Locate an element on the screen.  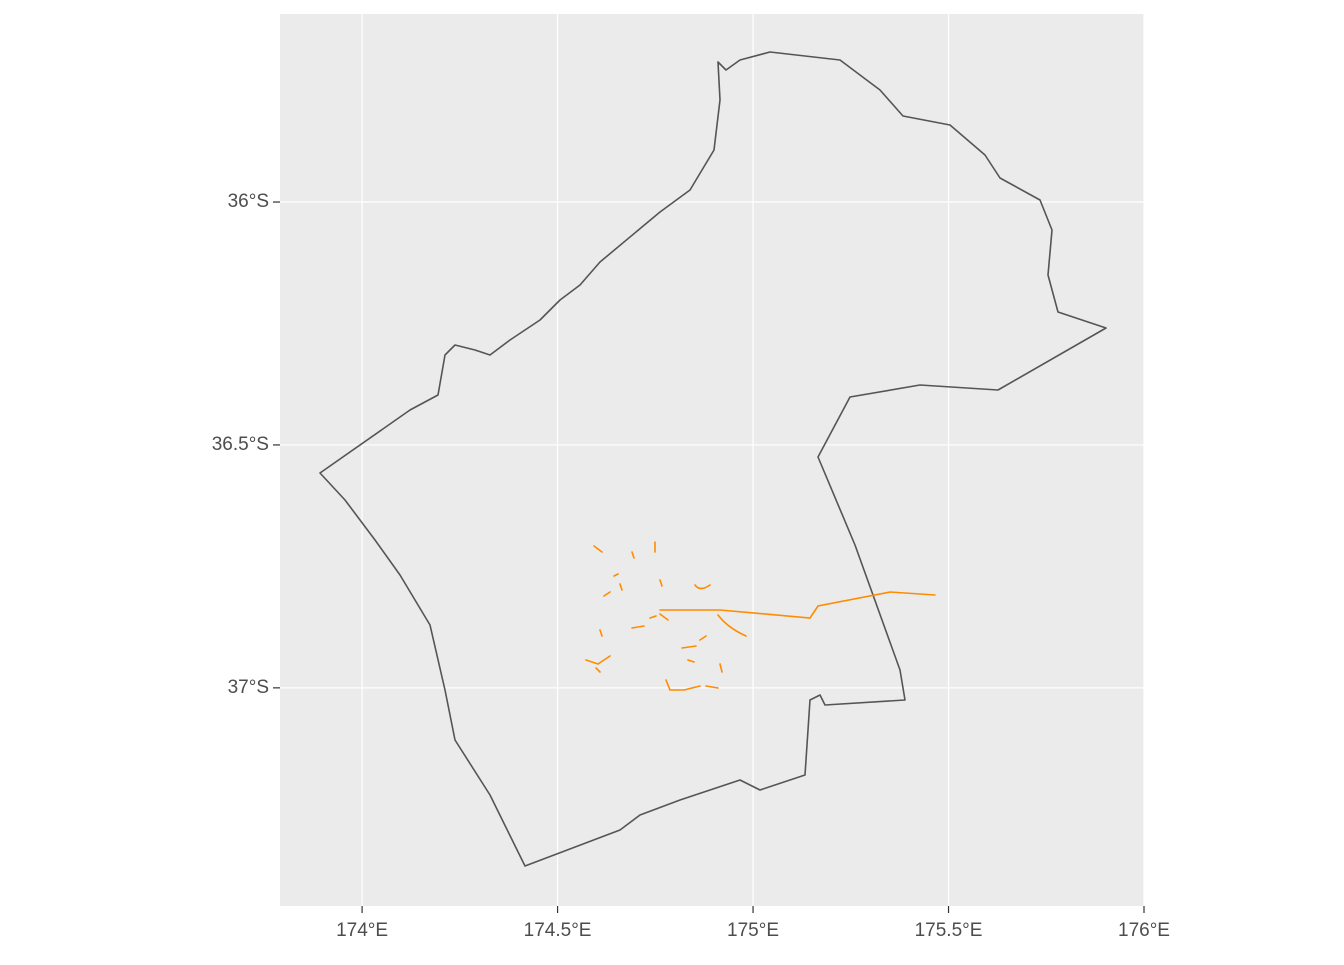
x-tick-label: 174.5°E is located at coordinates (558, 930).